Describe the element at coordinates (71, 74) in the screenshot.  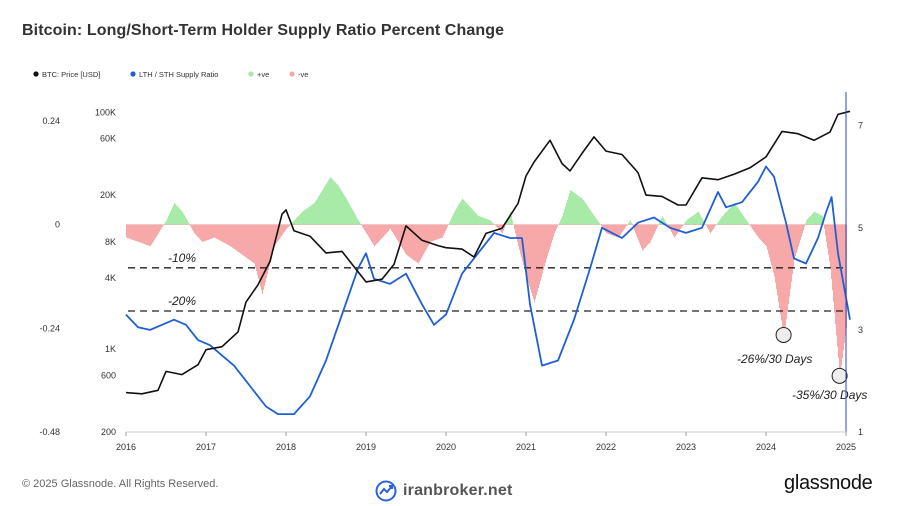
I see `legend-label: BTC: Price [USD]` at that location.